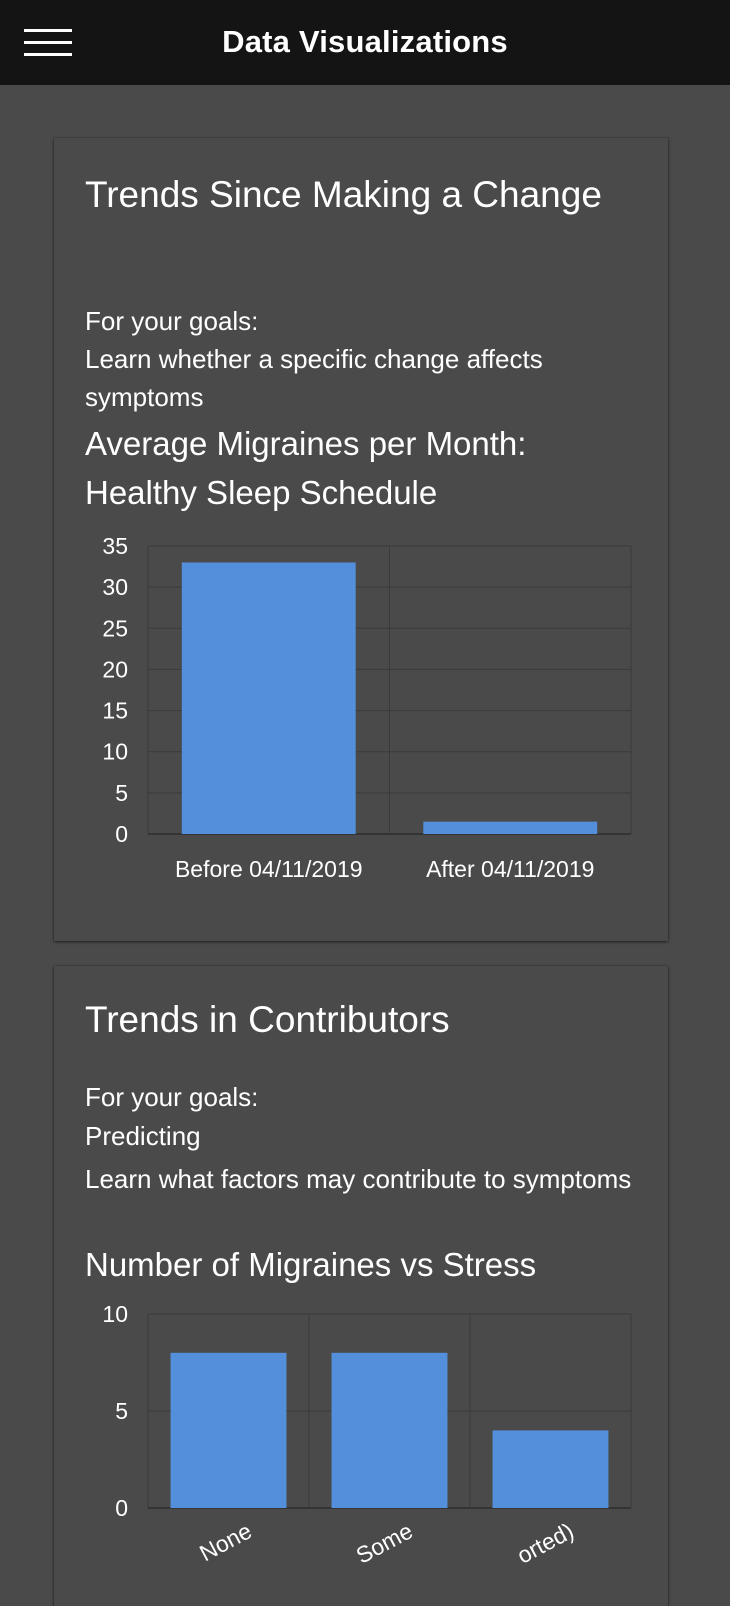  Describe the element at coordinates (384, 1542) in the screenshot. I see `x-tick-label: Some` at that location.